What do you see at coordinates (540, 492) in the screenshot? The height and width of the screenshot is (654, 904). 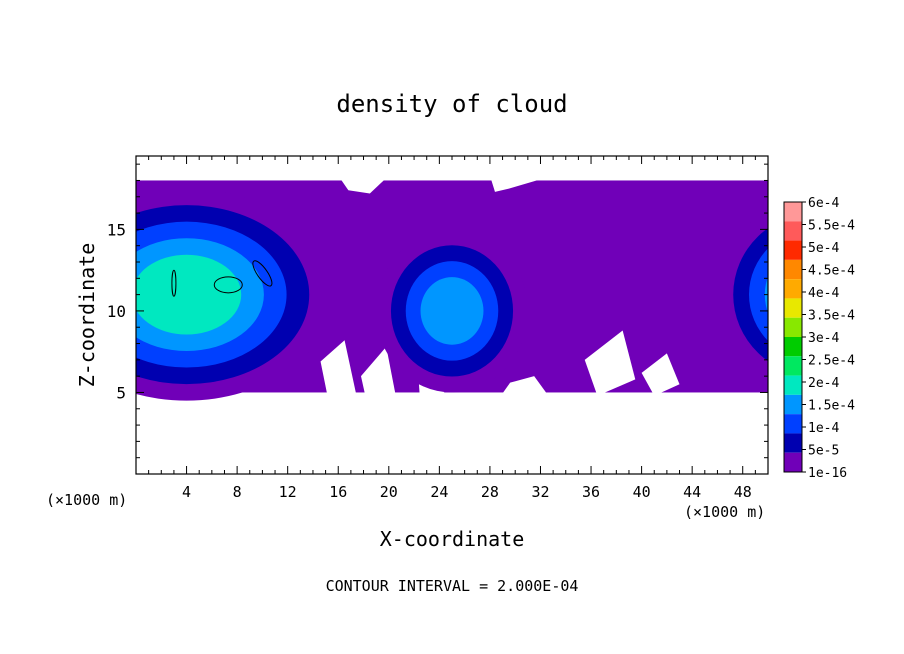 I see `x-tick-label-32: 32` at bounding box center [540, 492].